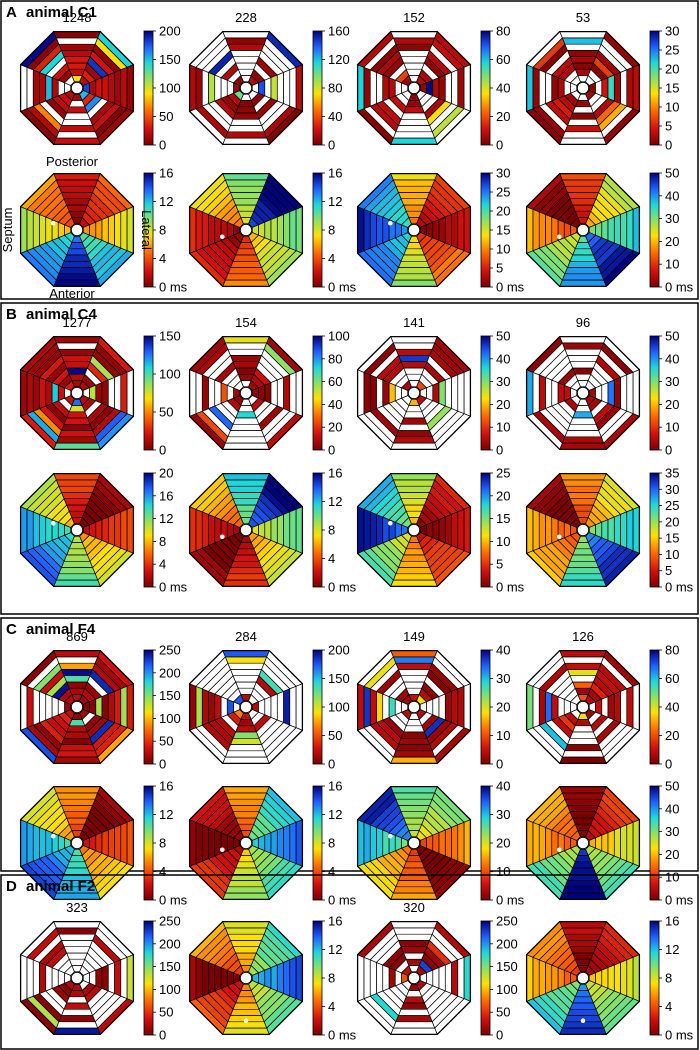  Describe the element at coordinates (162, 541) in the screenshot. I see `colorbar-tick-label: 8` at that location.